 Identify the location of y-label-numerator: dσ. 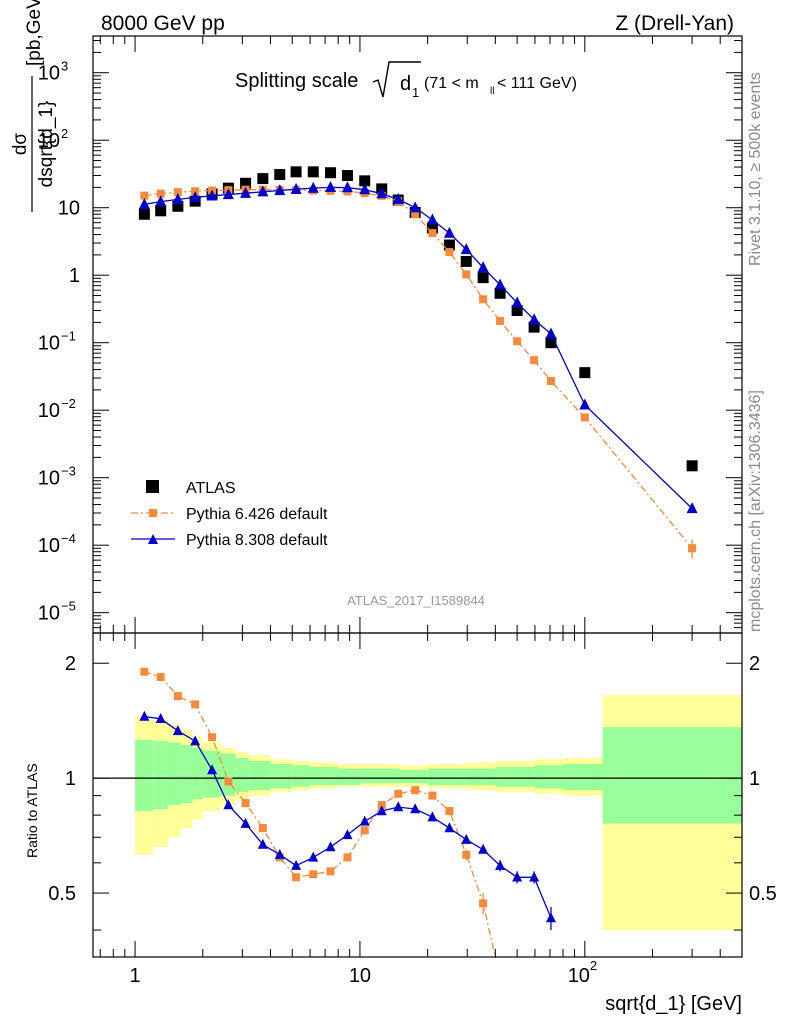
(20, 144).